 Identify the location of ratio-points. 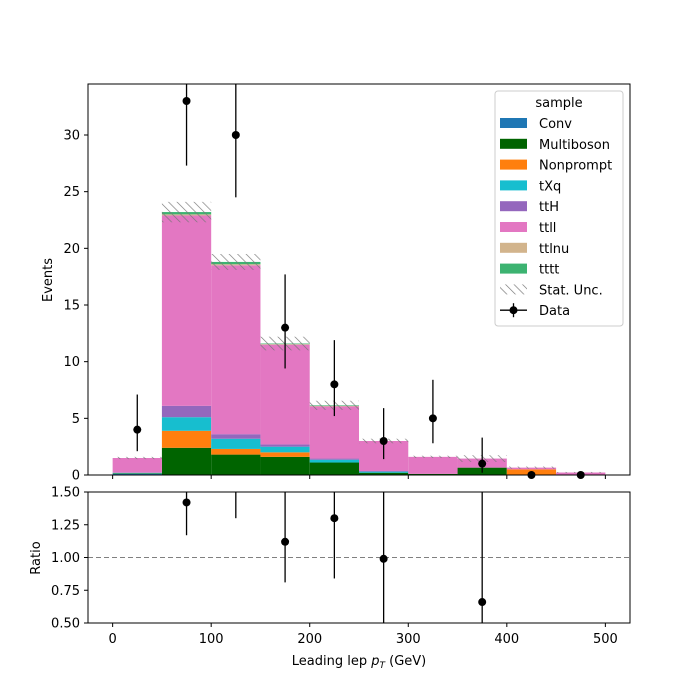
(334, 557).